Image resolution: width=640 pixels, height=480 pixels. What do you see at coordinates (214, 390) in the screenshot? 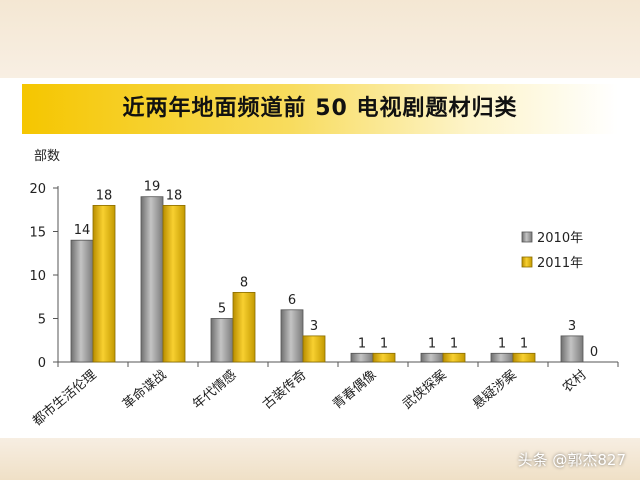
I see `x-category-label: 年代情感` at bounding box center [214, 390].